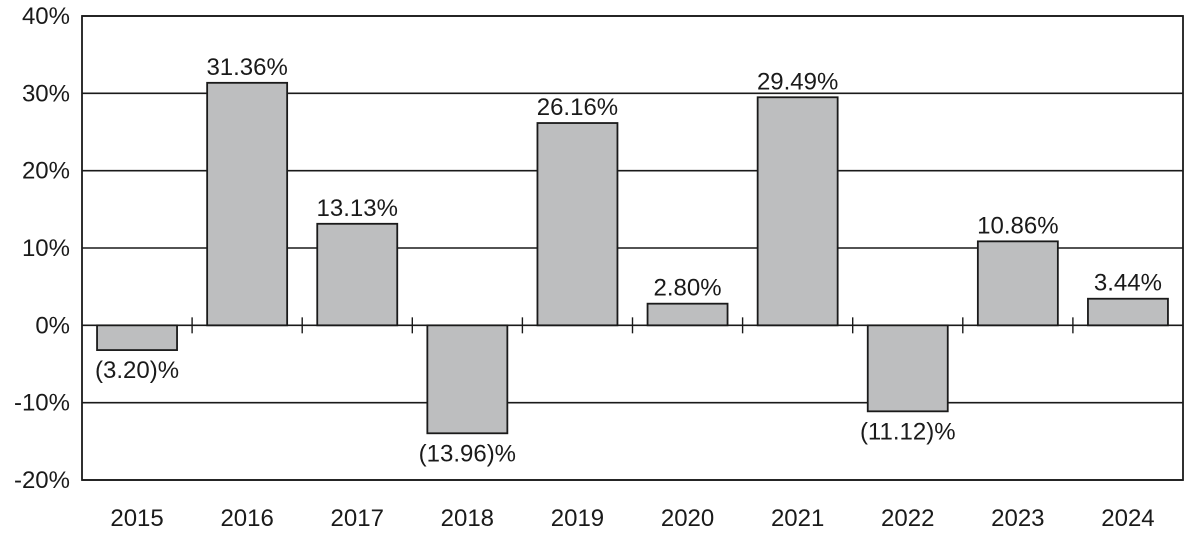  What do you see at coordinates (577, 518) in the screenshot?
I see `x-tick-label: 2019` at bounding box center [577, 518].